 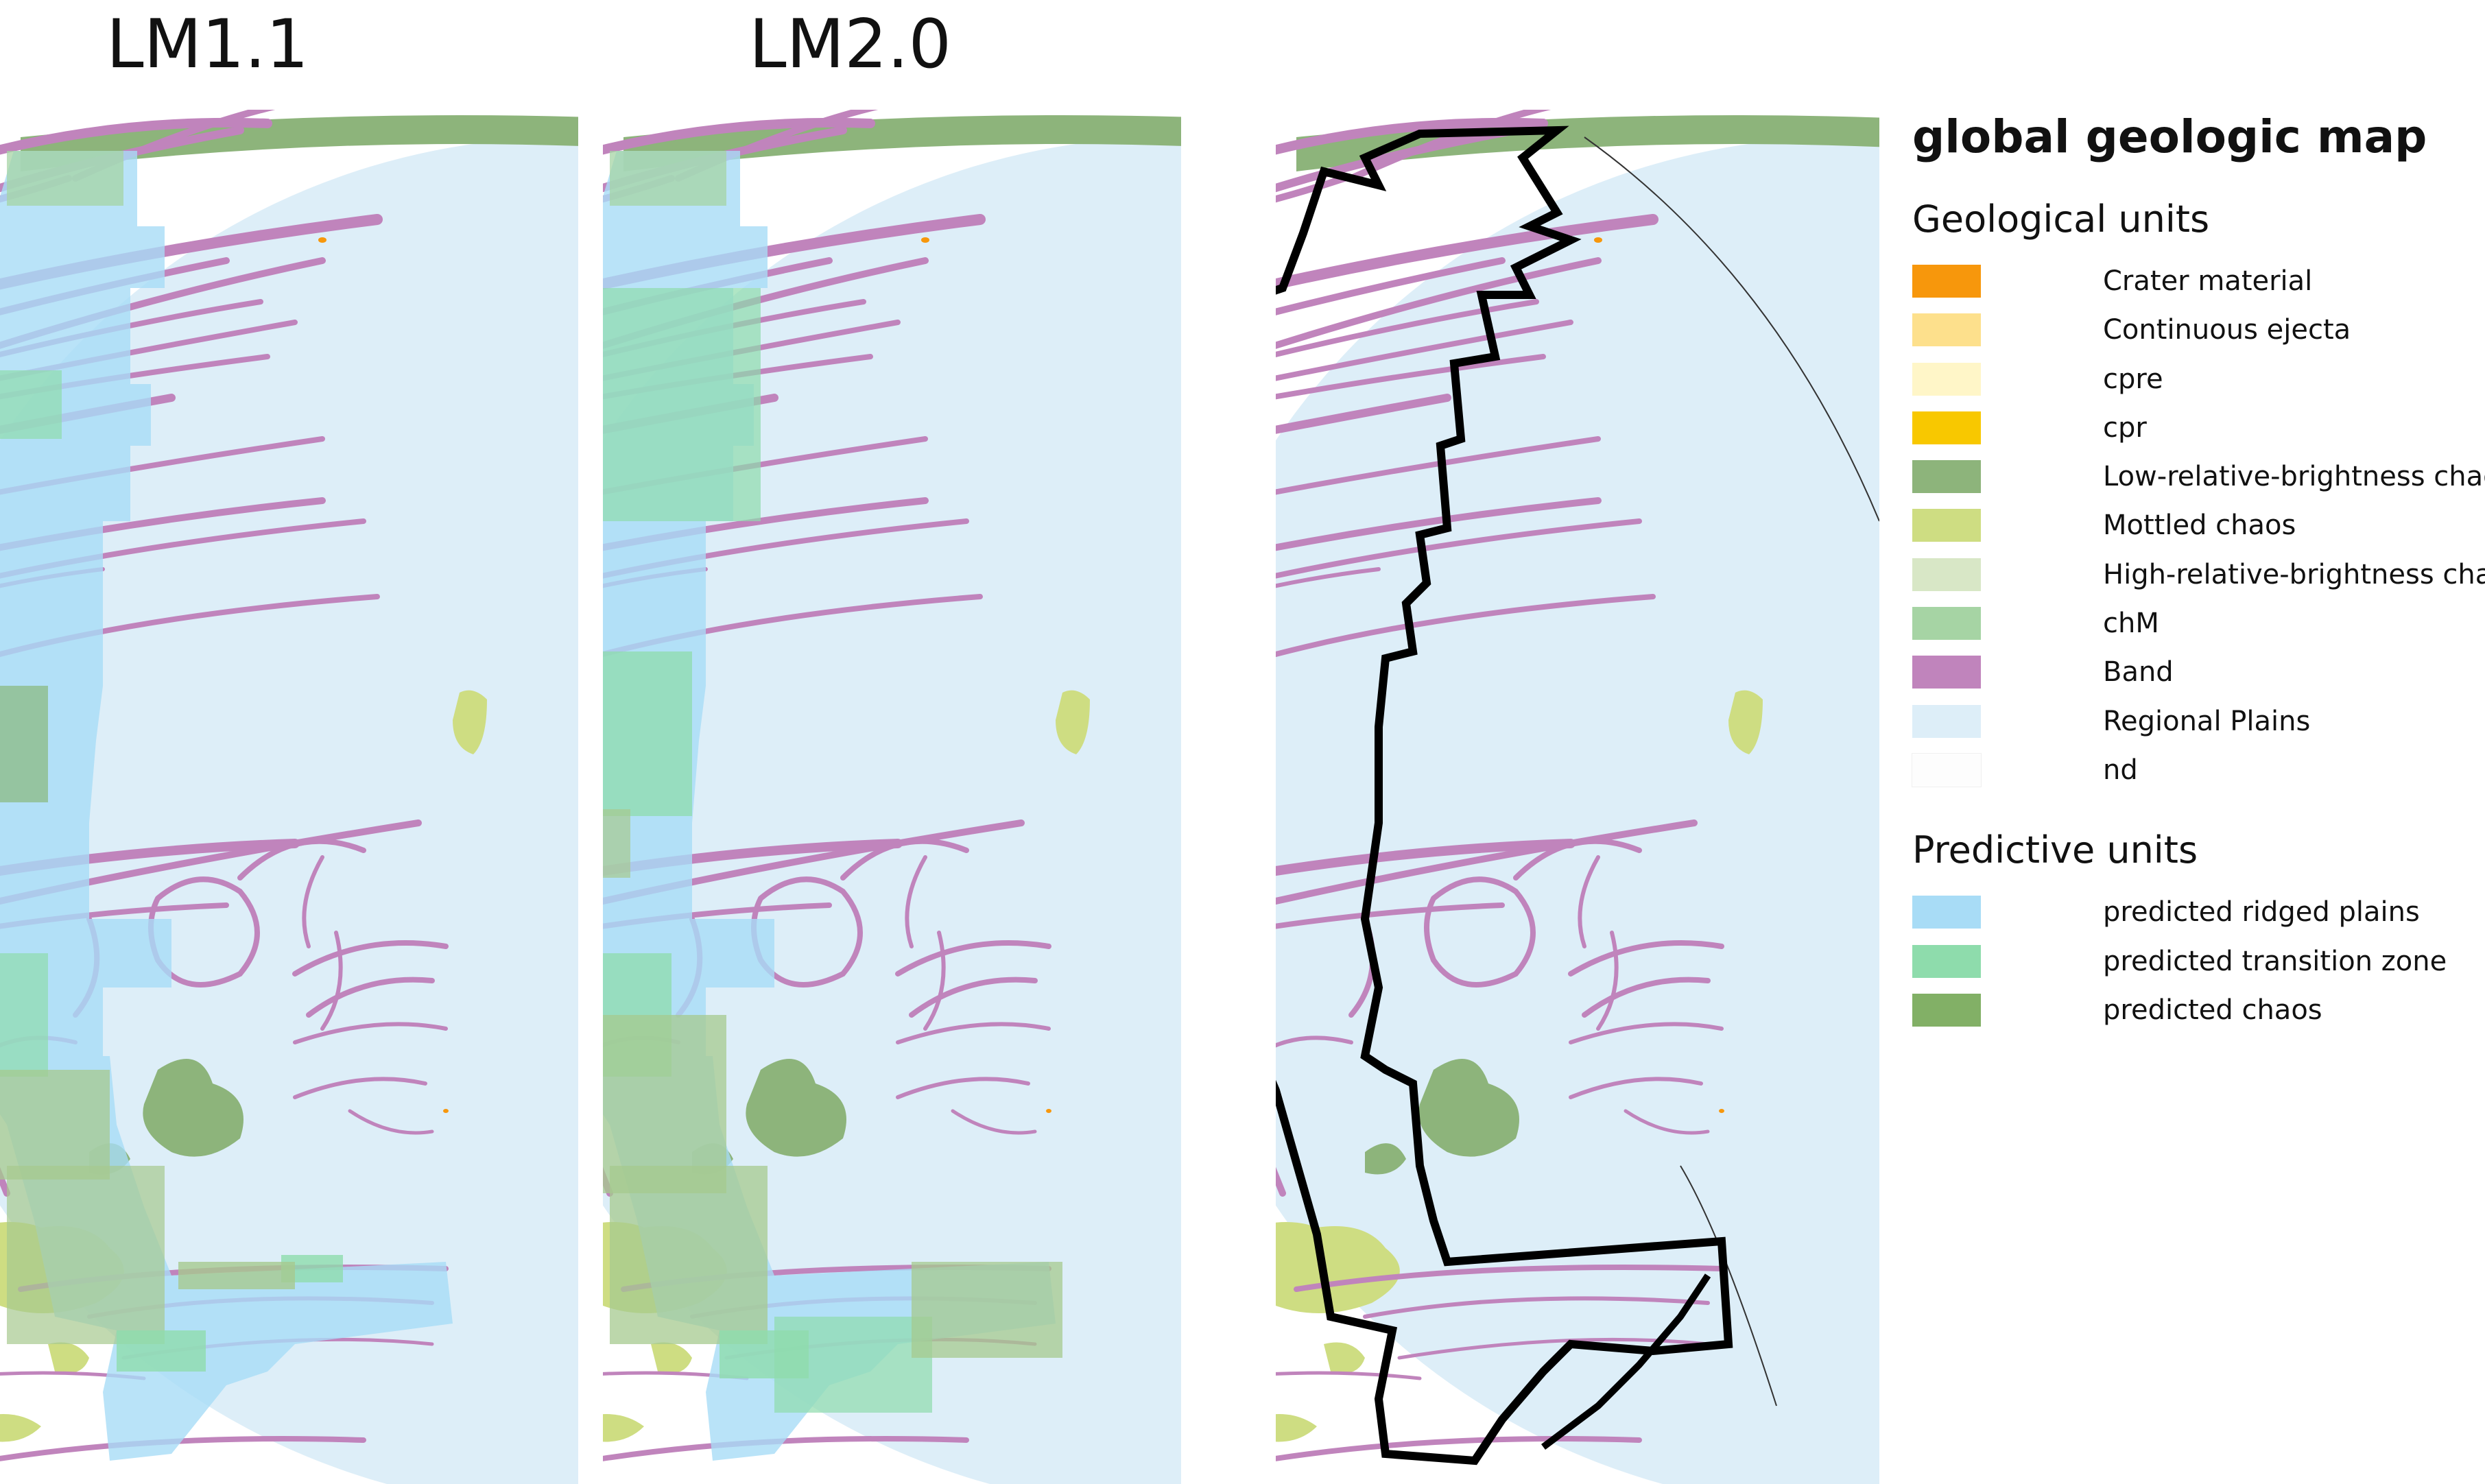 What do you see at coordinates (2055, 850) in the screenshot?
I see `legend-section-predictive: Predictive units` at bounding box center [2055, 850].